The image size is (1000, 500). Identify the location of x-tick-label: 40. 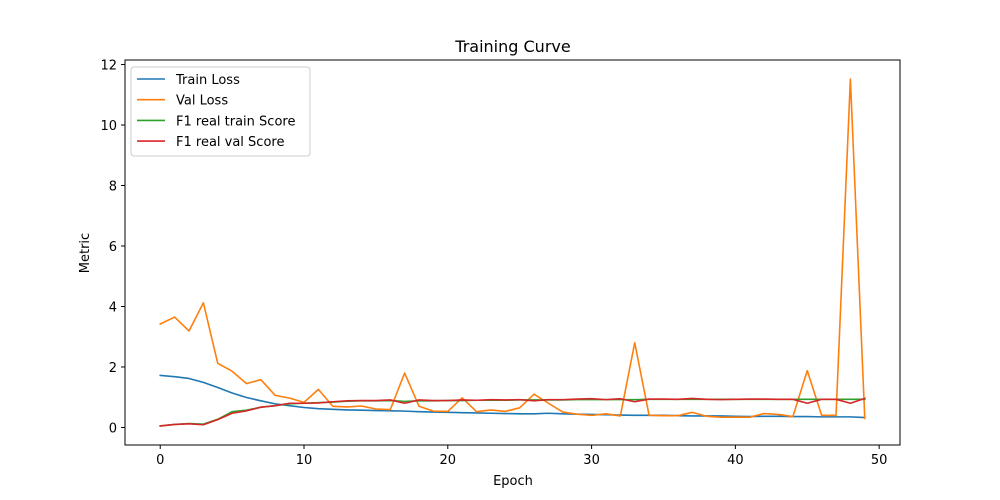
(735, 460).